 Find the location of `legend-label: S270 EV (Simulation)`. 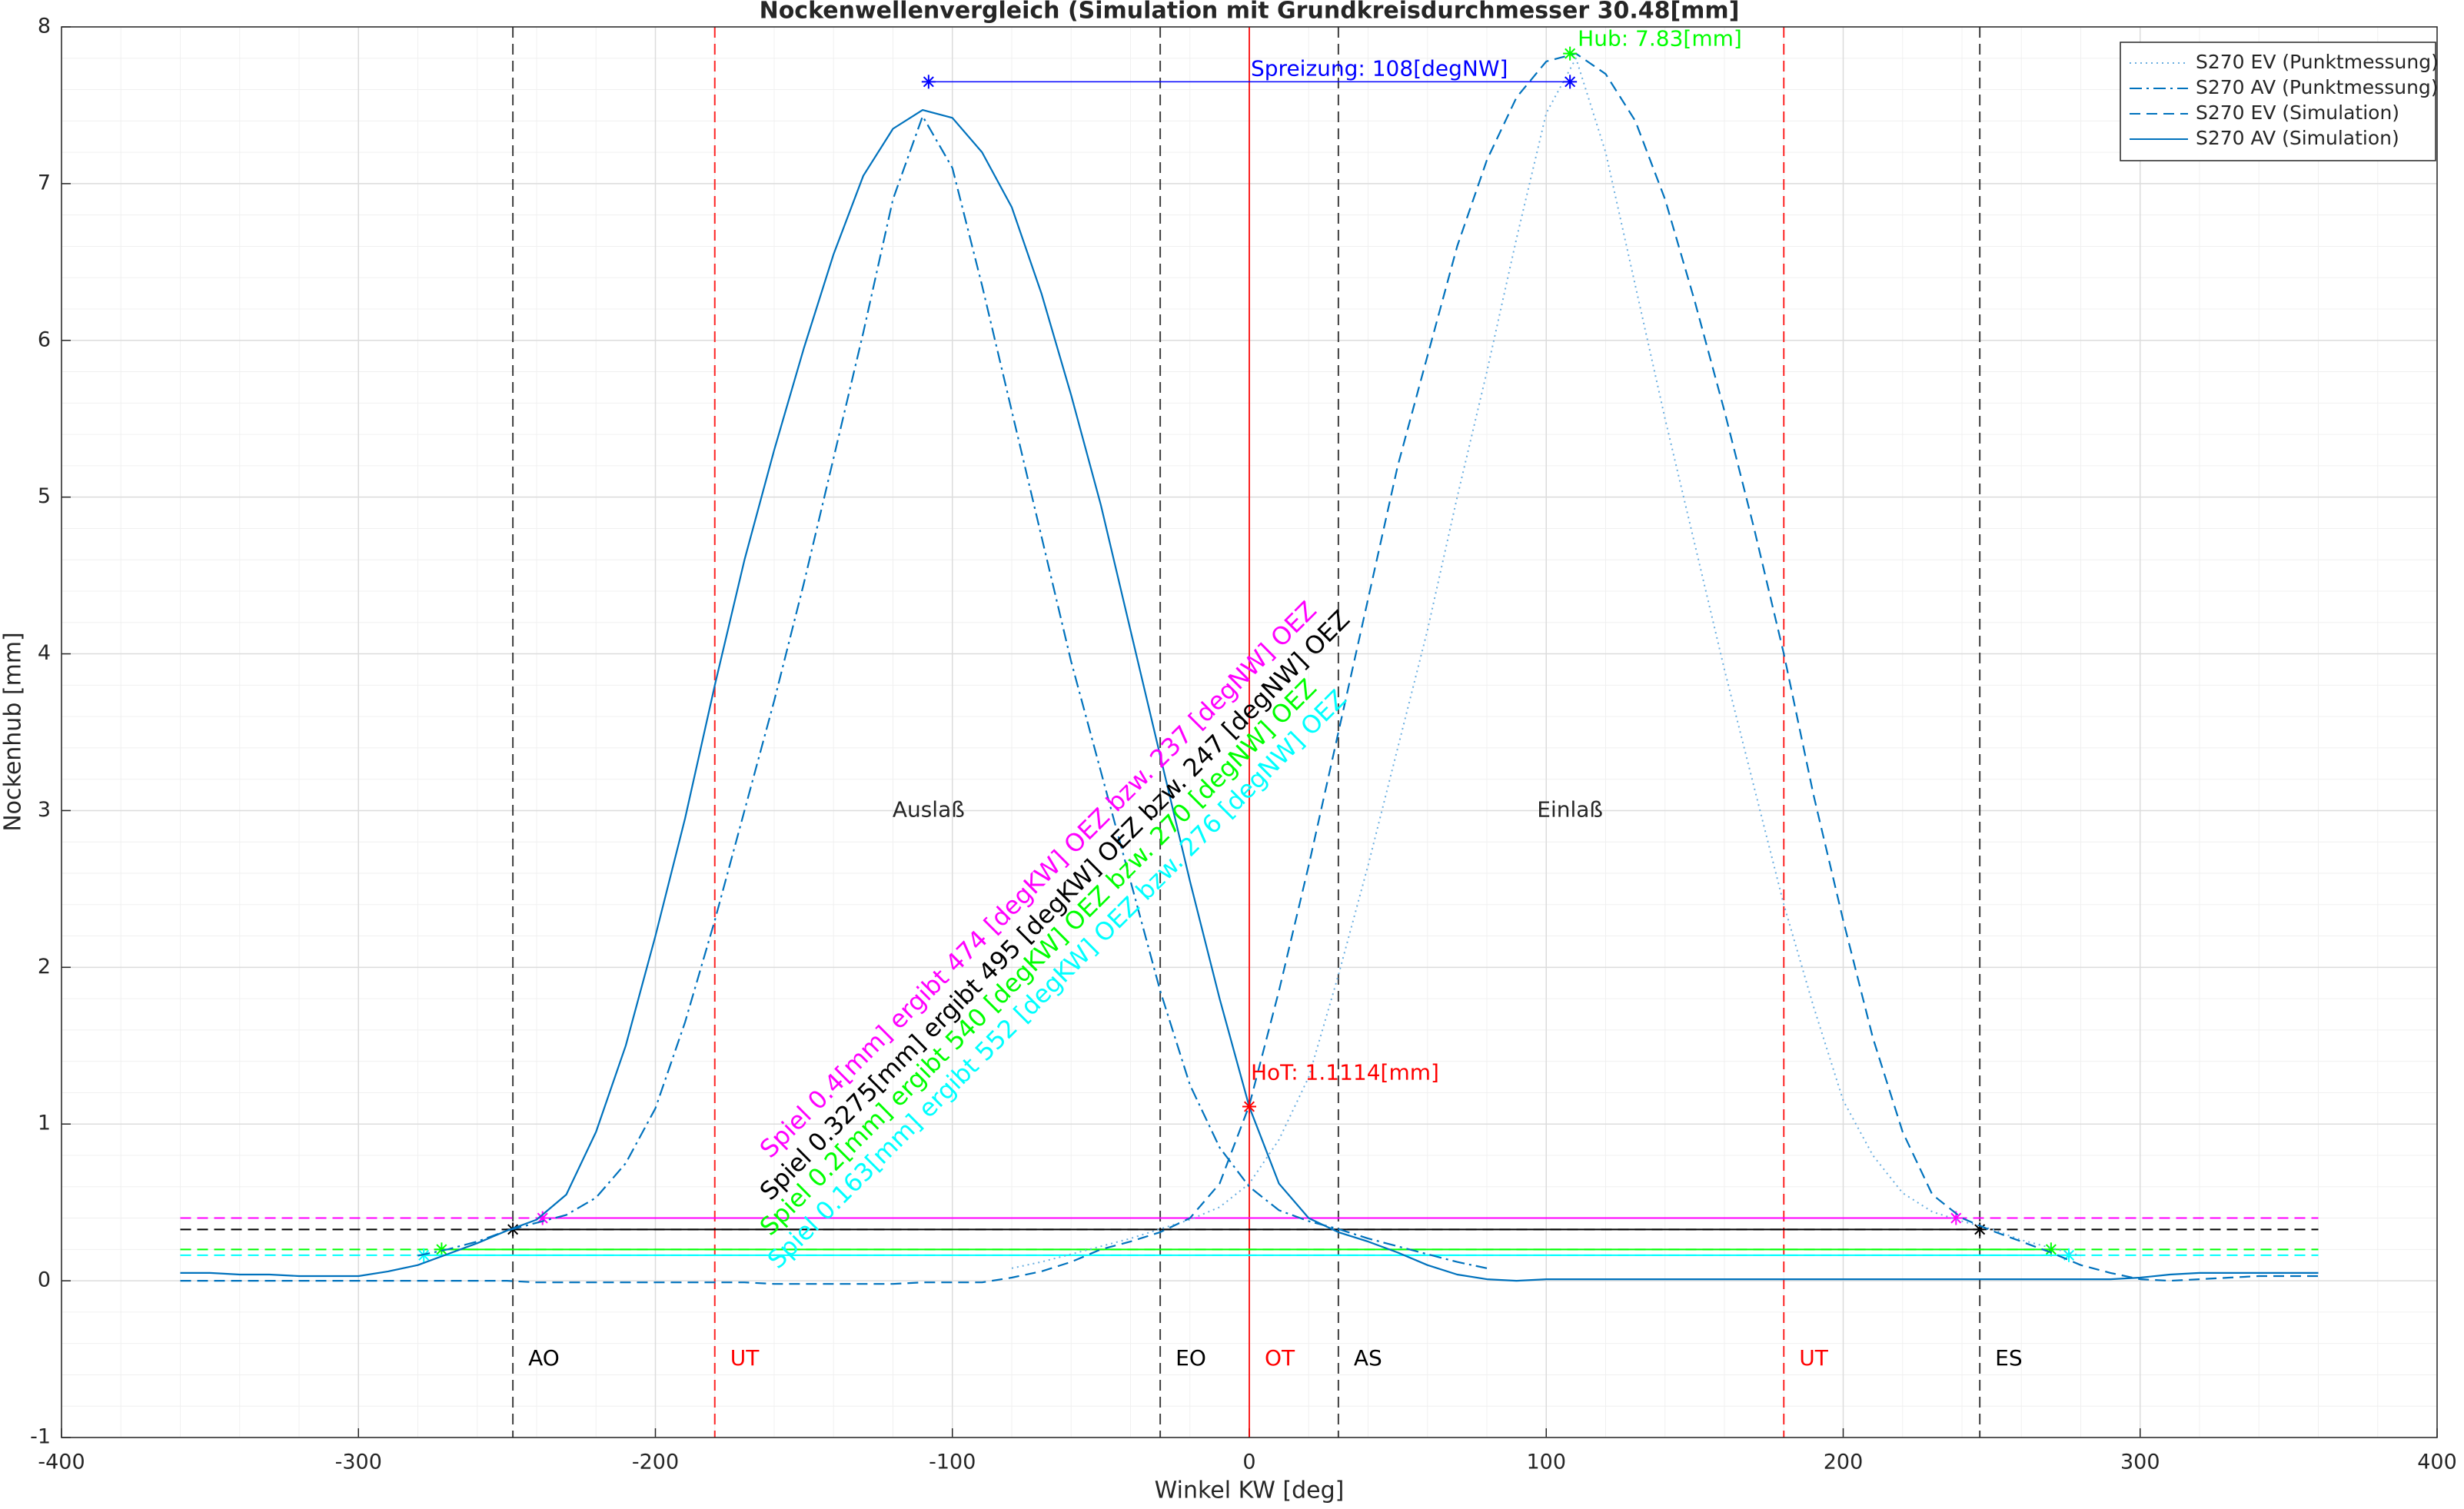

legend-label: S270 EV (Simulation) is located at coordinates (2297, 113).